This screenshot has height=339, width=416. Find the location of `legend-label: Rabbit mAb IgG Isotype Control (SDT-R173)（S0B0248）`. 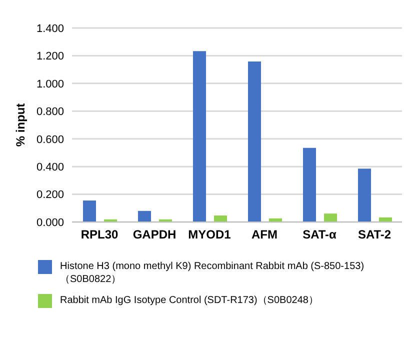

legend-label: Rabbit mAb IgG Isotype Control (SDT-R173)（S0B0248） is located at coordinates (190, 300).